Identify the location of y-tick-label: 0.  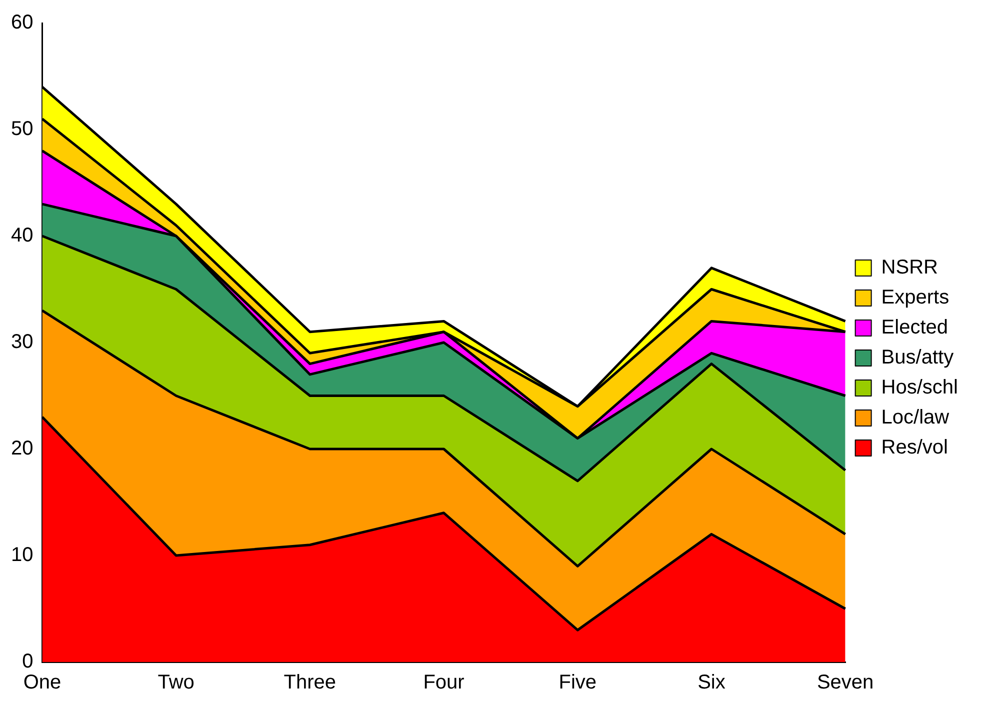
(28, 661).